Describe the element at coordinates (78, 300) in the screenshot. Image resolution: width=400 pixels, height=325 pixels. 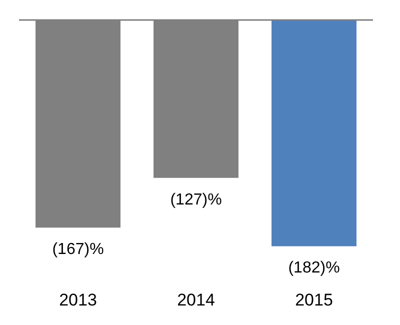
I see `x-tick-label: 2013` at that location.